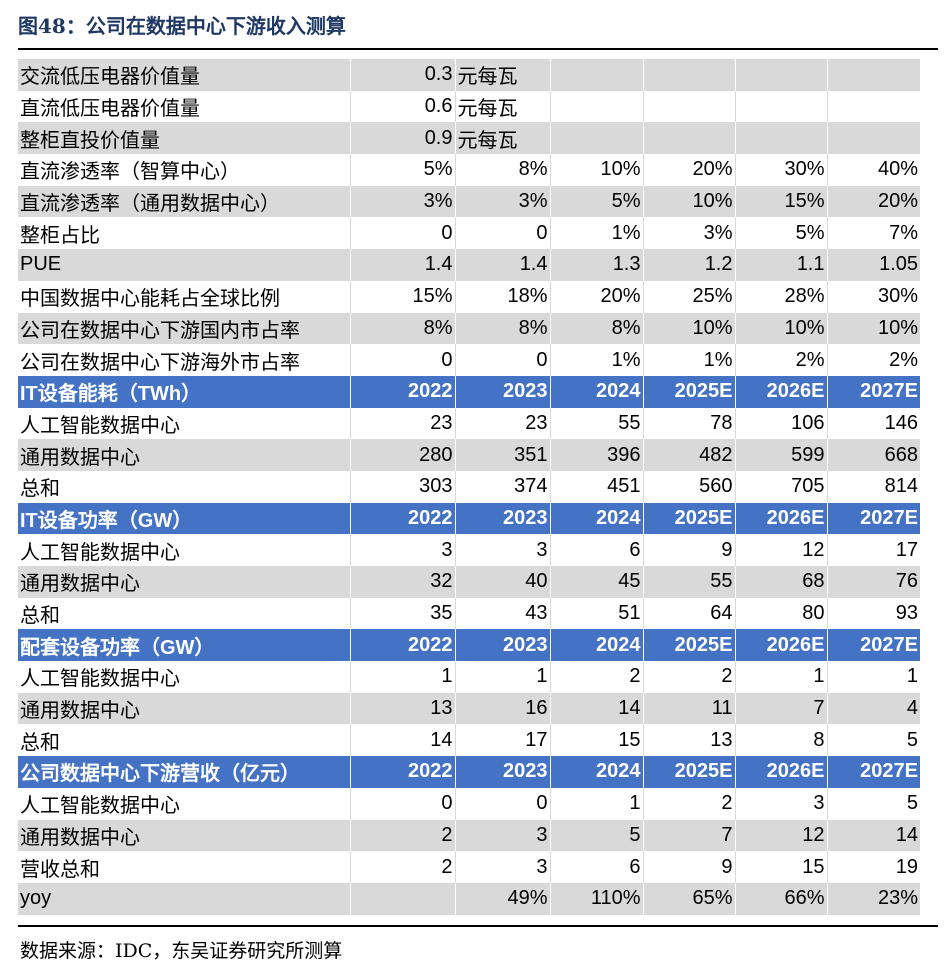  What do you see at coordinates (689, 613) in the screenshot?
I see `value-cell: 64` at bounding box center [689, 613].